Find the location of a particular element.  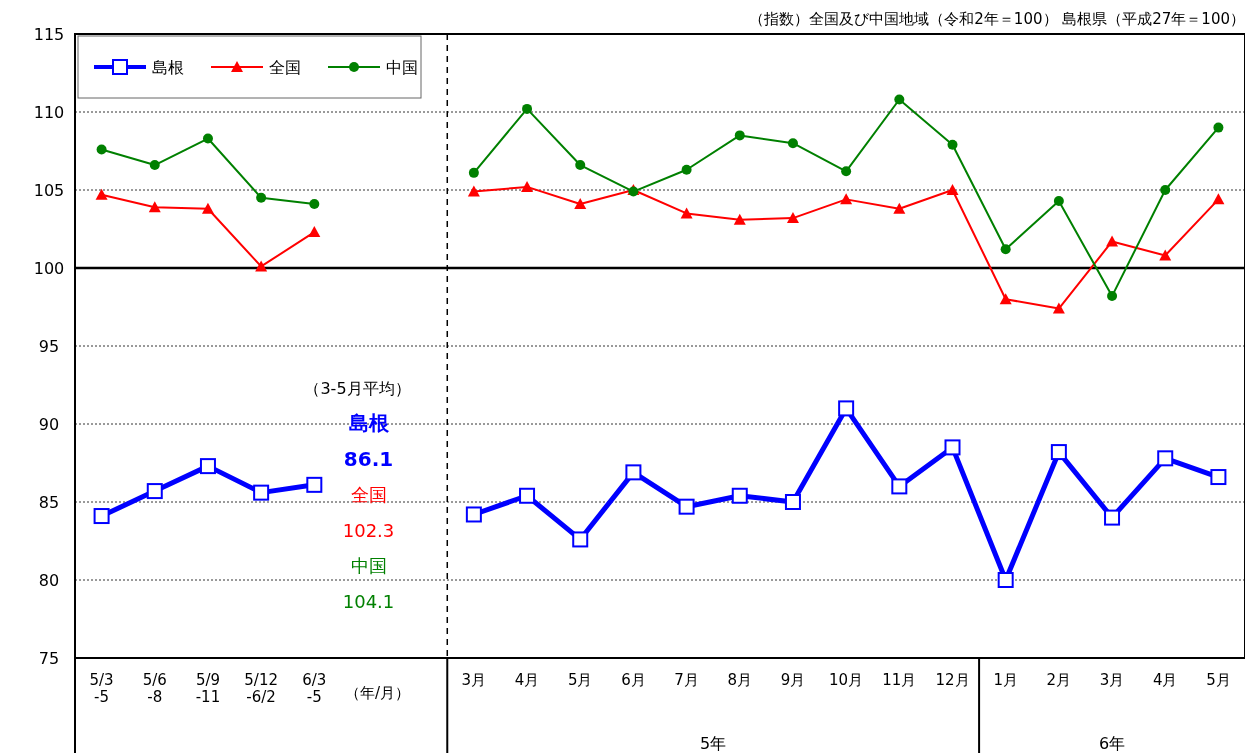

x-tick-label: 11月 is located at coordinates (899, 680).